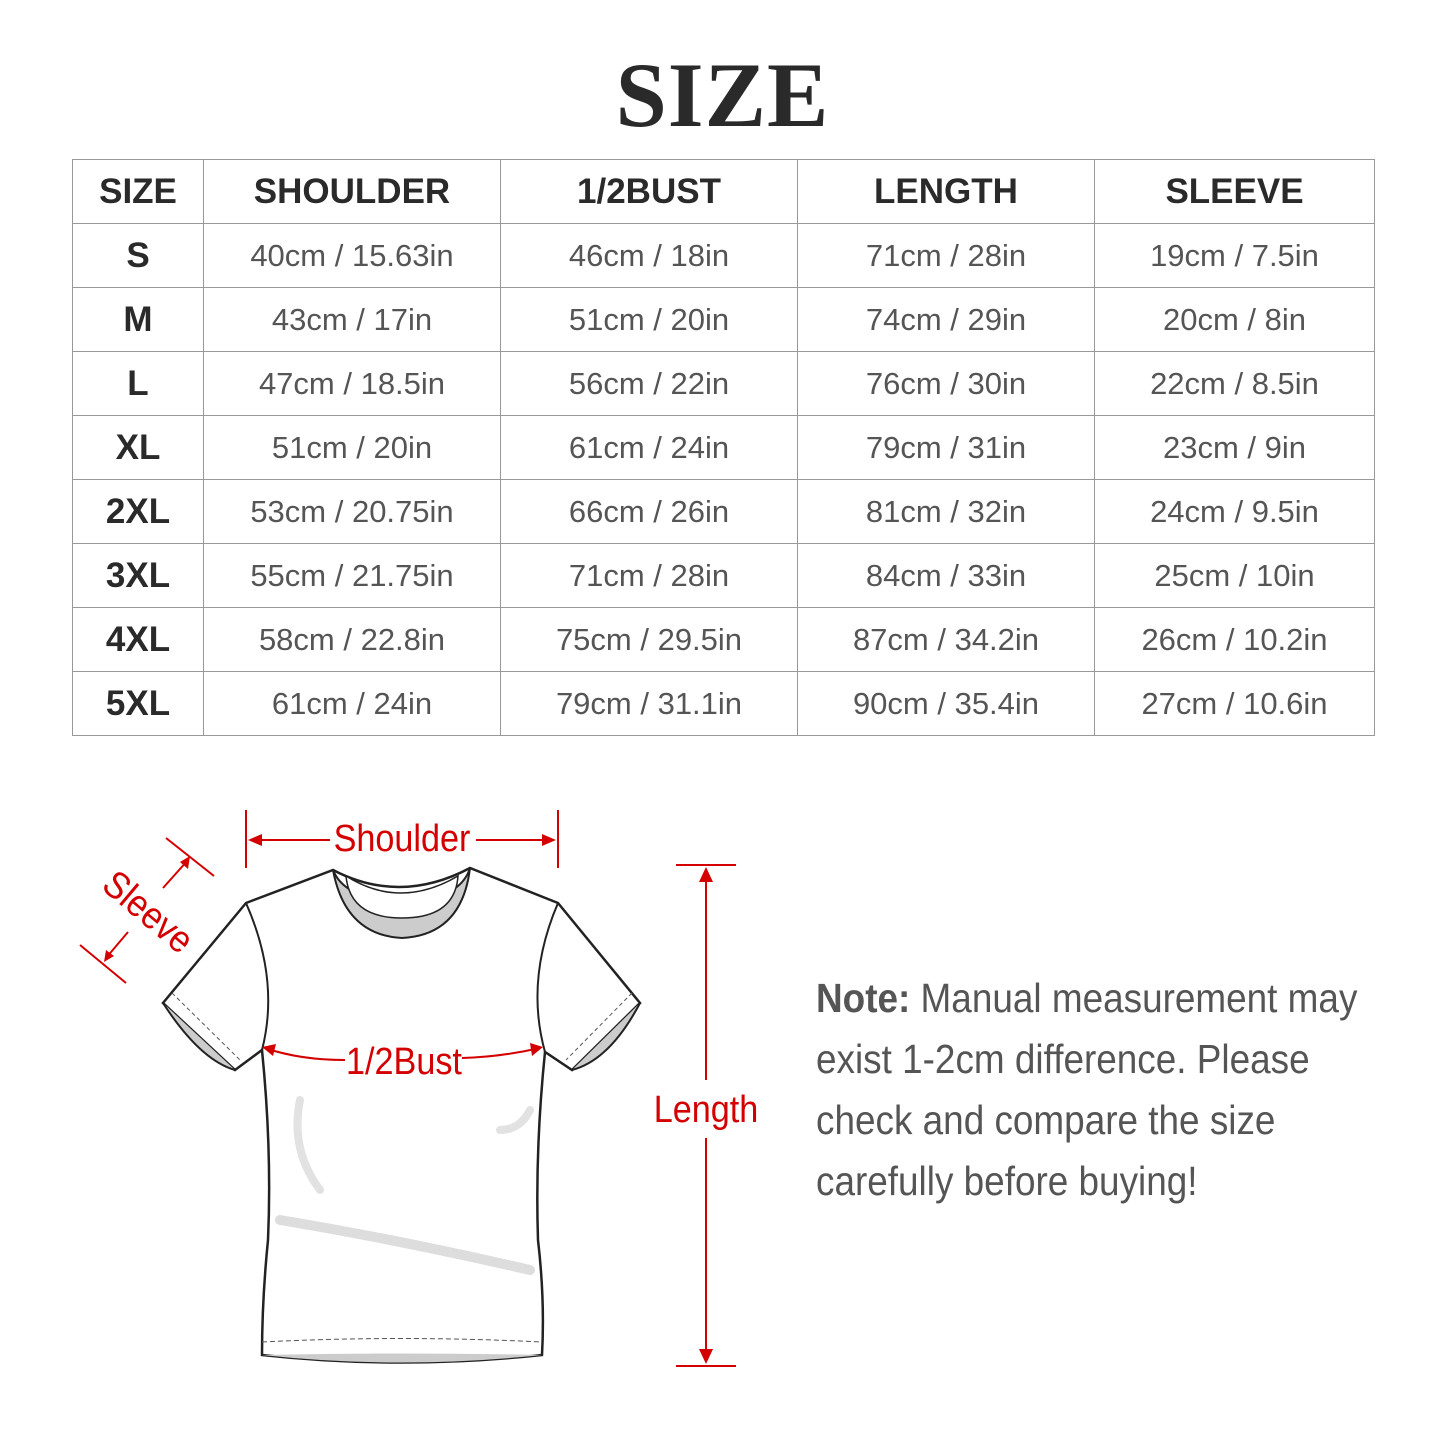  What do you see at coordinates (946, 383) in the screenshot?
I see `measurement-cell: 76cm / 30in` at bounding box center [946, 383].